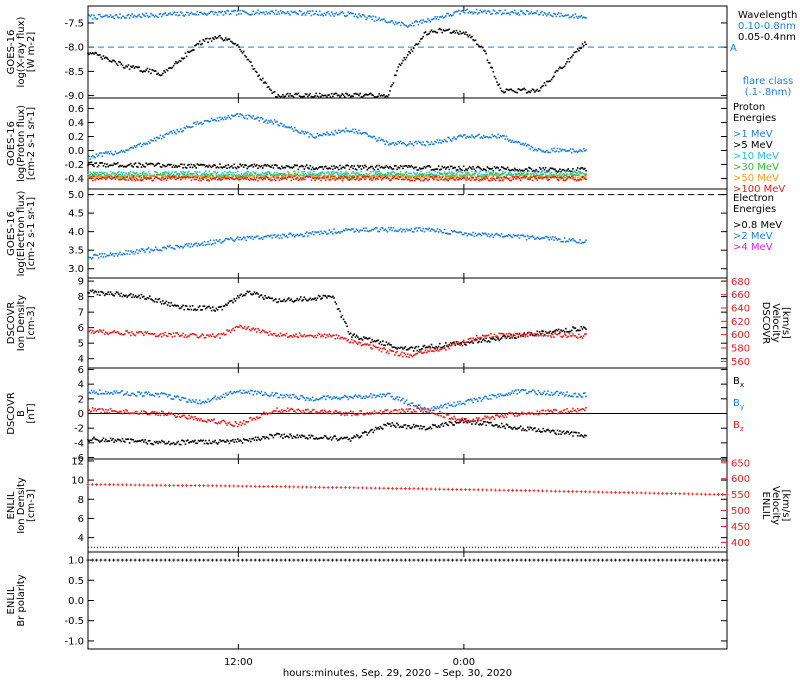 This screenshot has height=684, width=800. I want to click on y-tick-label: -8.0, so click(74, 48).